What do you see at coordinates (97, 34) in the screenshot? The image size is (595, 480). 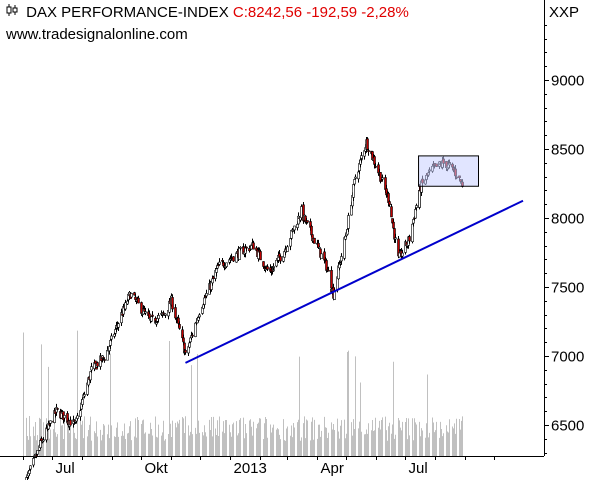 I see `source-website: www.tradesignalonline.com` at bounding box center [97, 34].